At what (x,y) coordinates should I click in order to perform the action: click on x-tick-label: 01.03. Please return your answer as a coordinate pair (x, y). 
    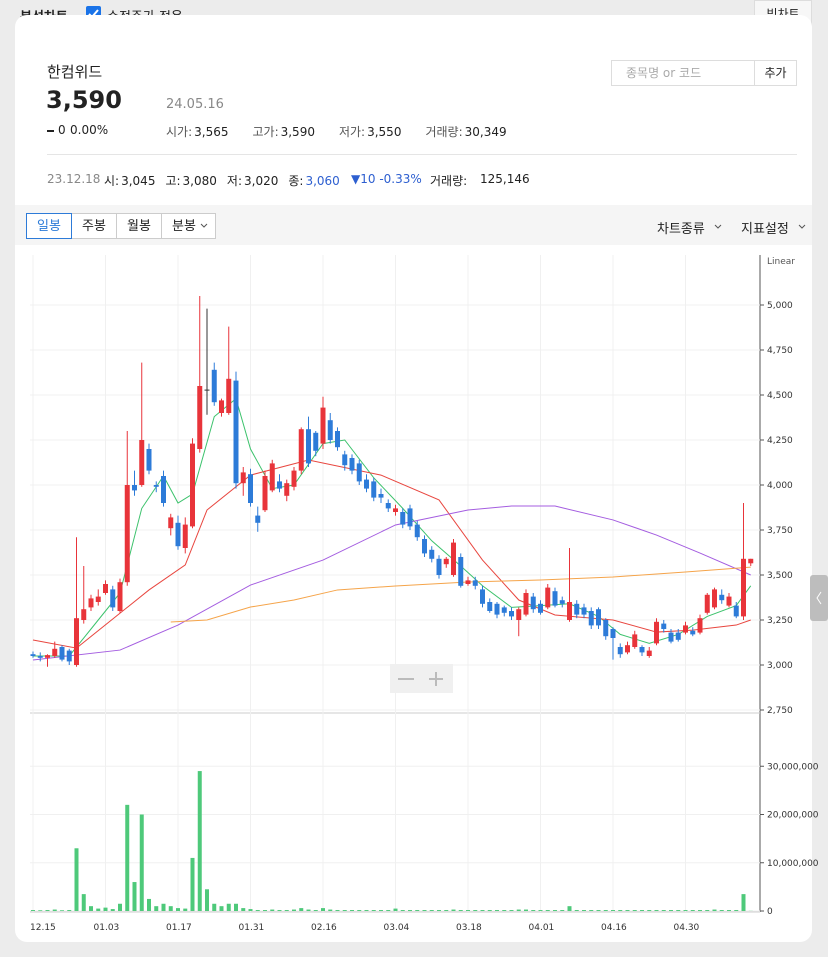
    Looking at the image, I should click on (107, 928).